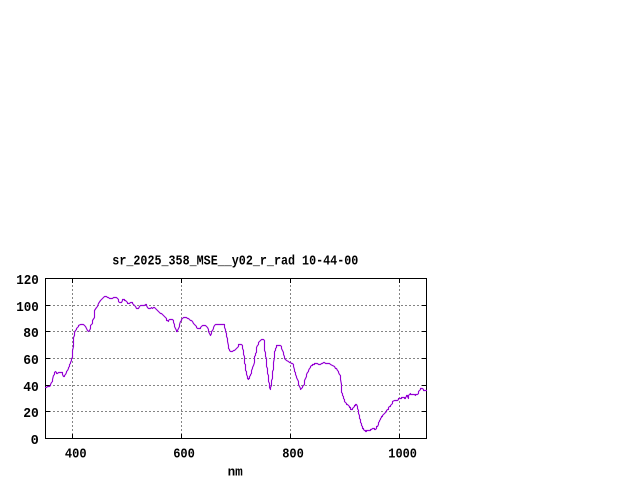 The image size is (640, 485). What do you see at coordinates (31, 388) in the screenshot?
I see `svg-text: 40` at bounding box center [31, 388].